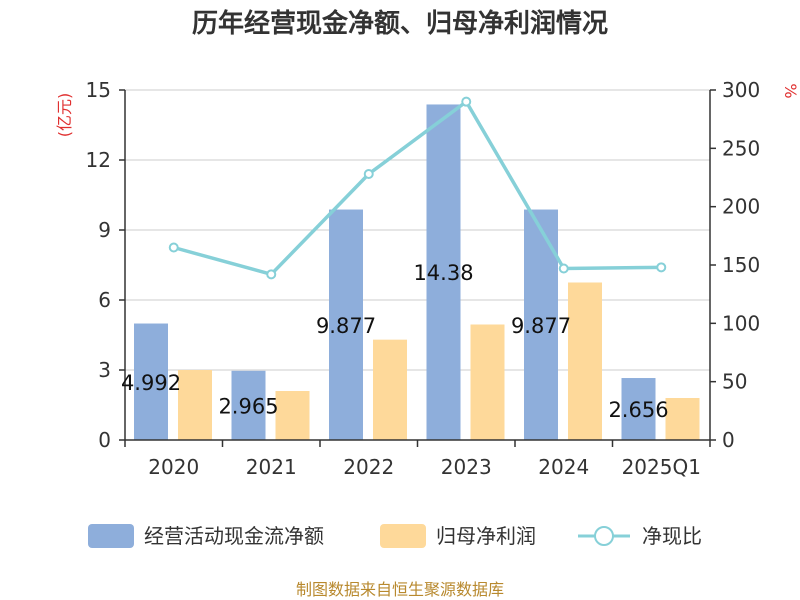  What do you see at coordinates (98, 90) in the screenshot?
I see `y-left-tick-label: 15` at bounding box center [98, 90].